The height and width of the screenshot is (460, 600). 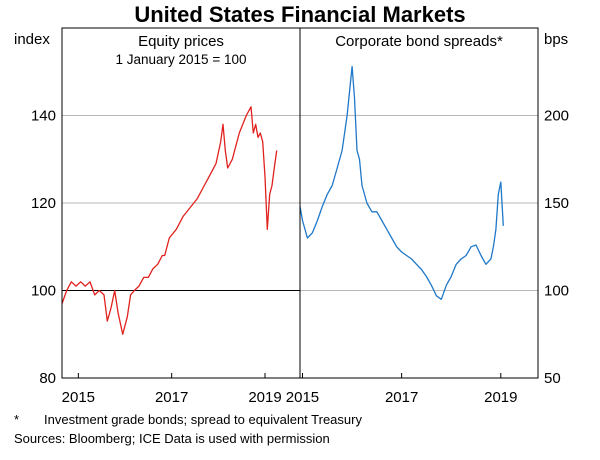 I want to click on footnote-mark: *, so click(x=17, y=419).